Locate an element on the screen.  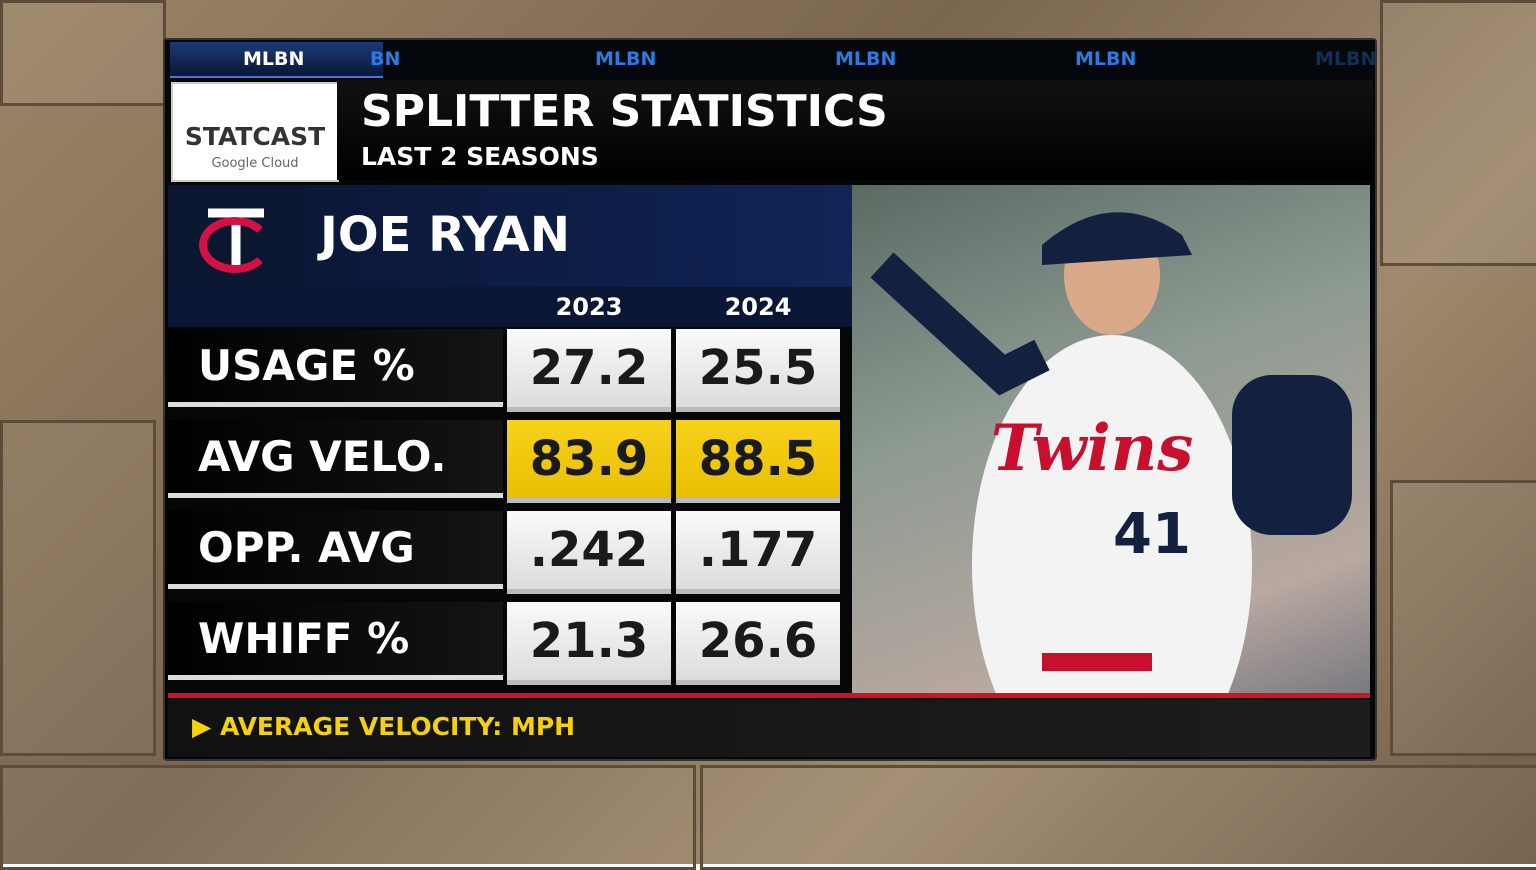
column-label: 2023 is located at coordinates (589, 307).